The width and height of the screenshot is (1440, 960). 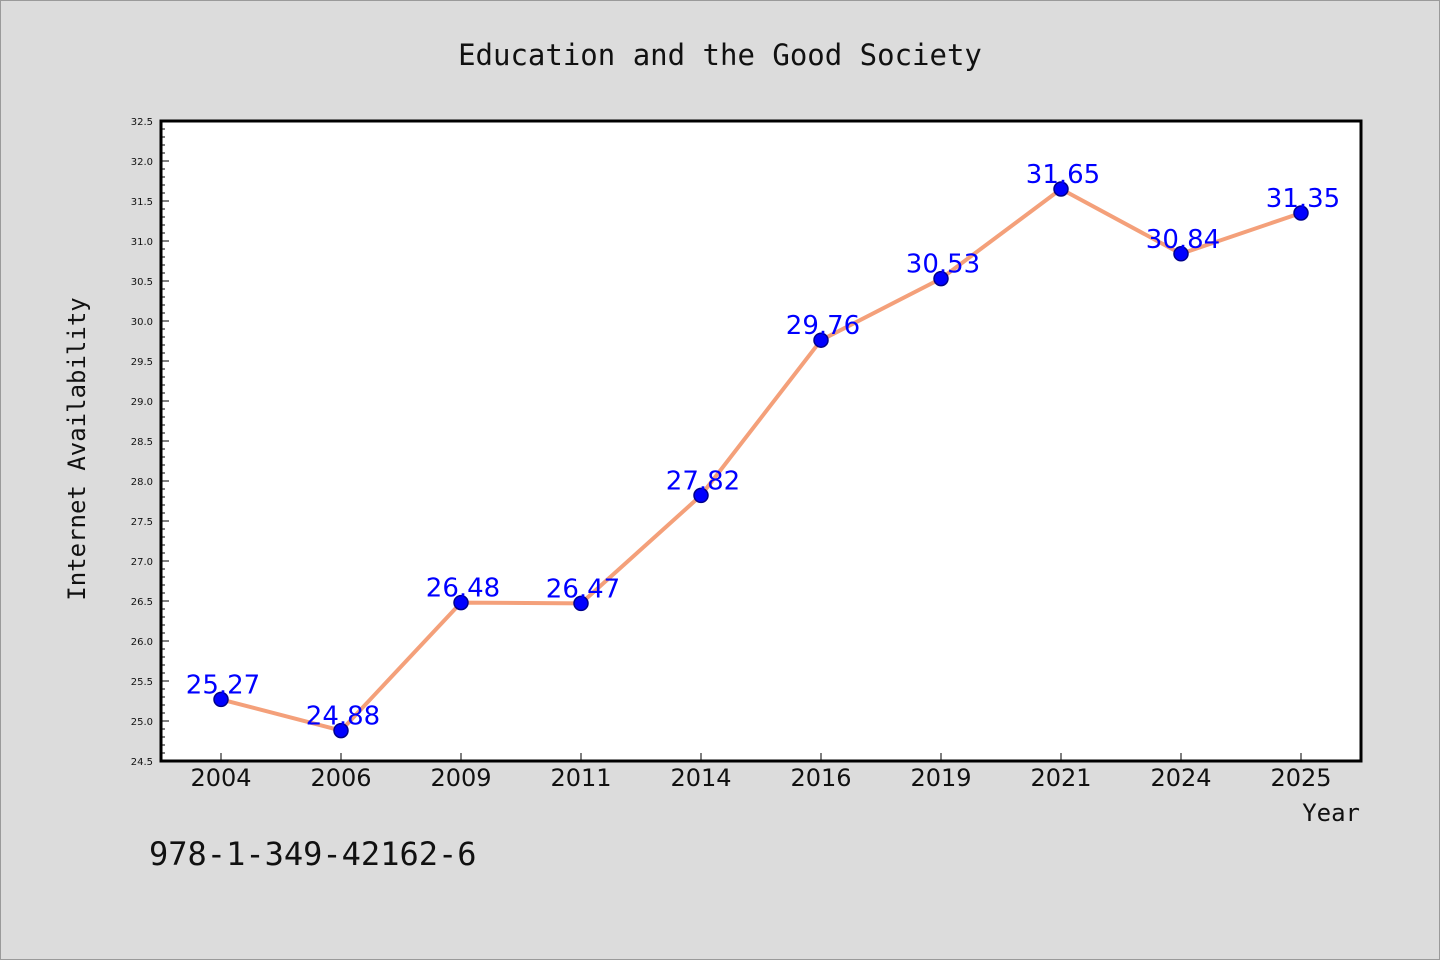 I want to click on y-tick-label: 30.0, so click(x=142, y=322).